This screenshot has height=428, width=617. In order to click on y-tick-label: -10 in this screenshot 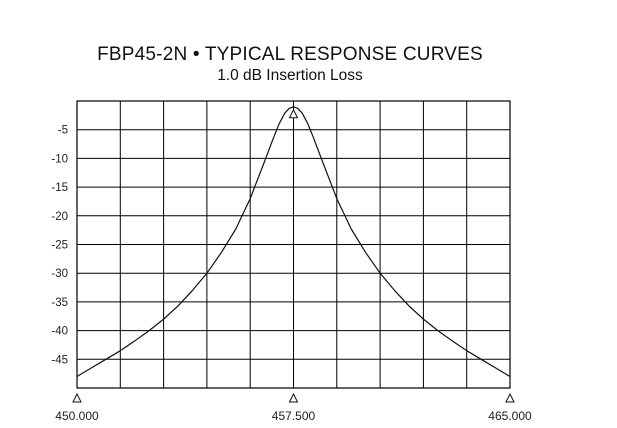, I will do `click(59, 159)`.